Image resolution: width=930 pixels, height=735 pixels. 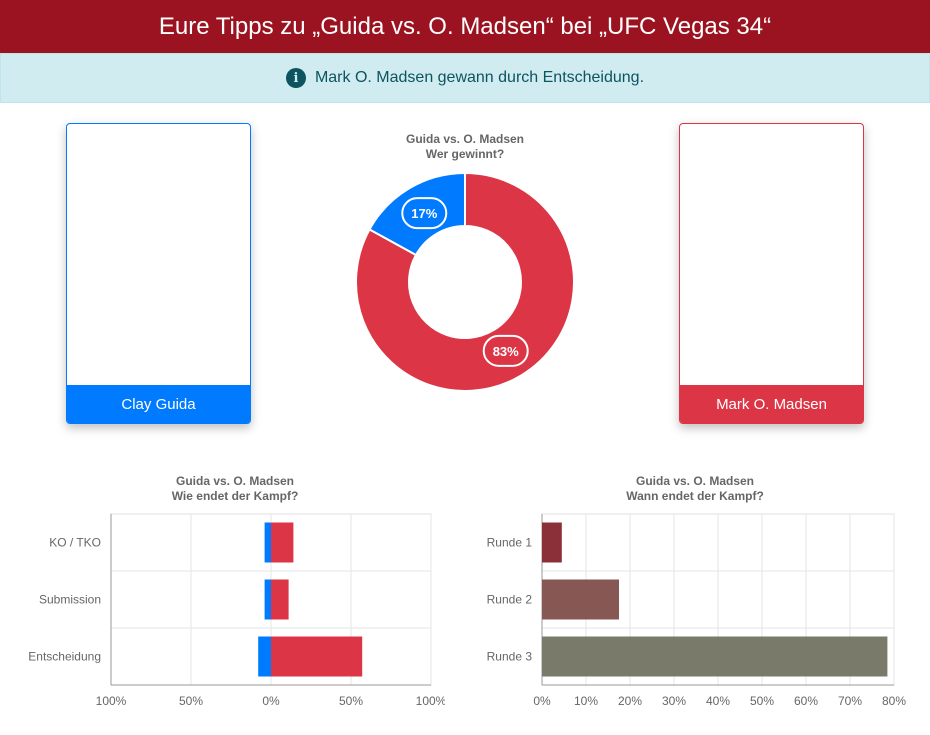 I want to click on x-tick-label: 60%, so click(x=806, y=701).